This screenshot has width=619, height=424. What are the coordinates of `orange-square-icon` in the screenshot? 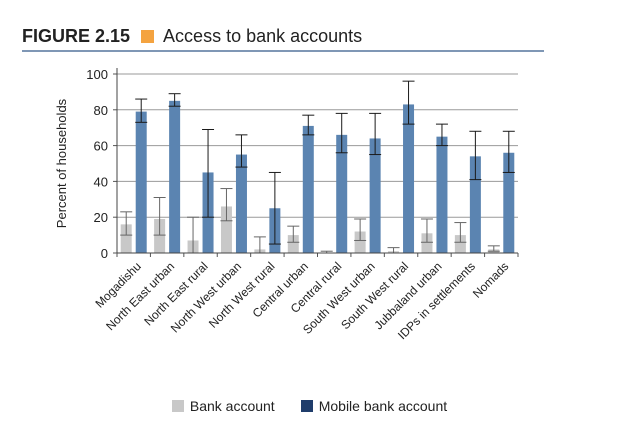 It's located at (148, 36).